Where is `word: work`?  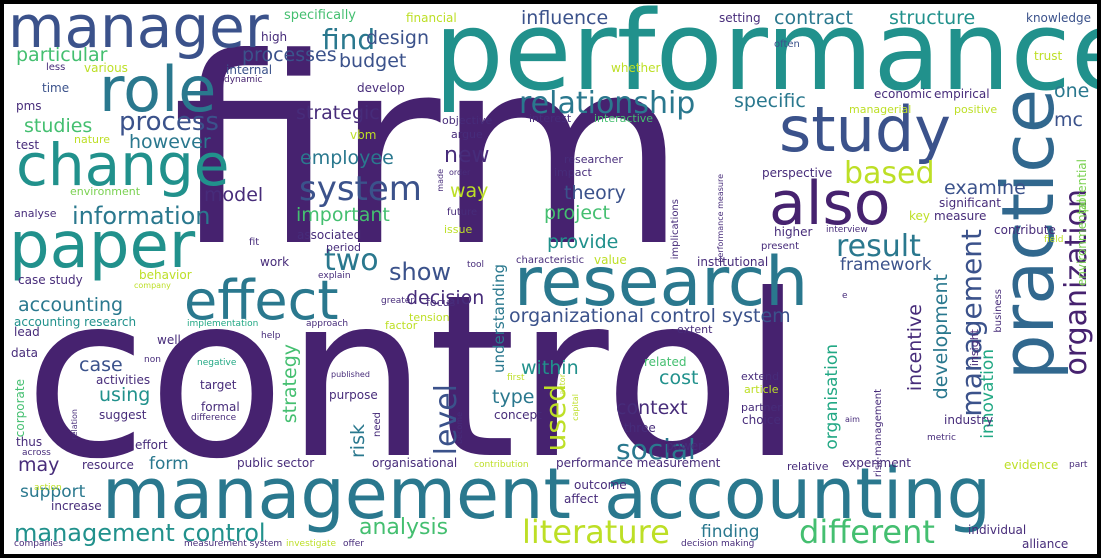
word: work is located at coordinates (275, 262).